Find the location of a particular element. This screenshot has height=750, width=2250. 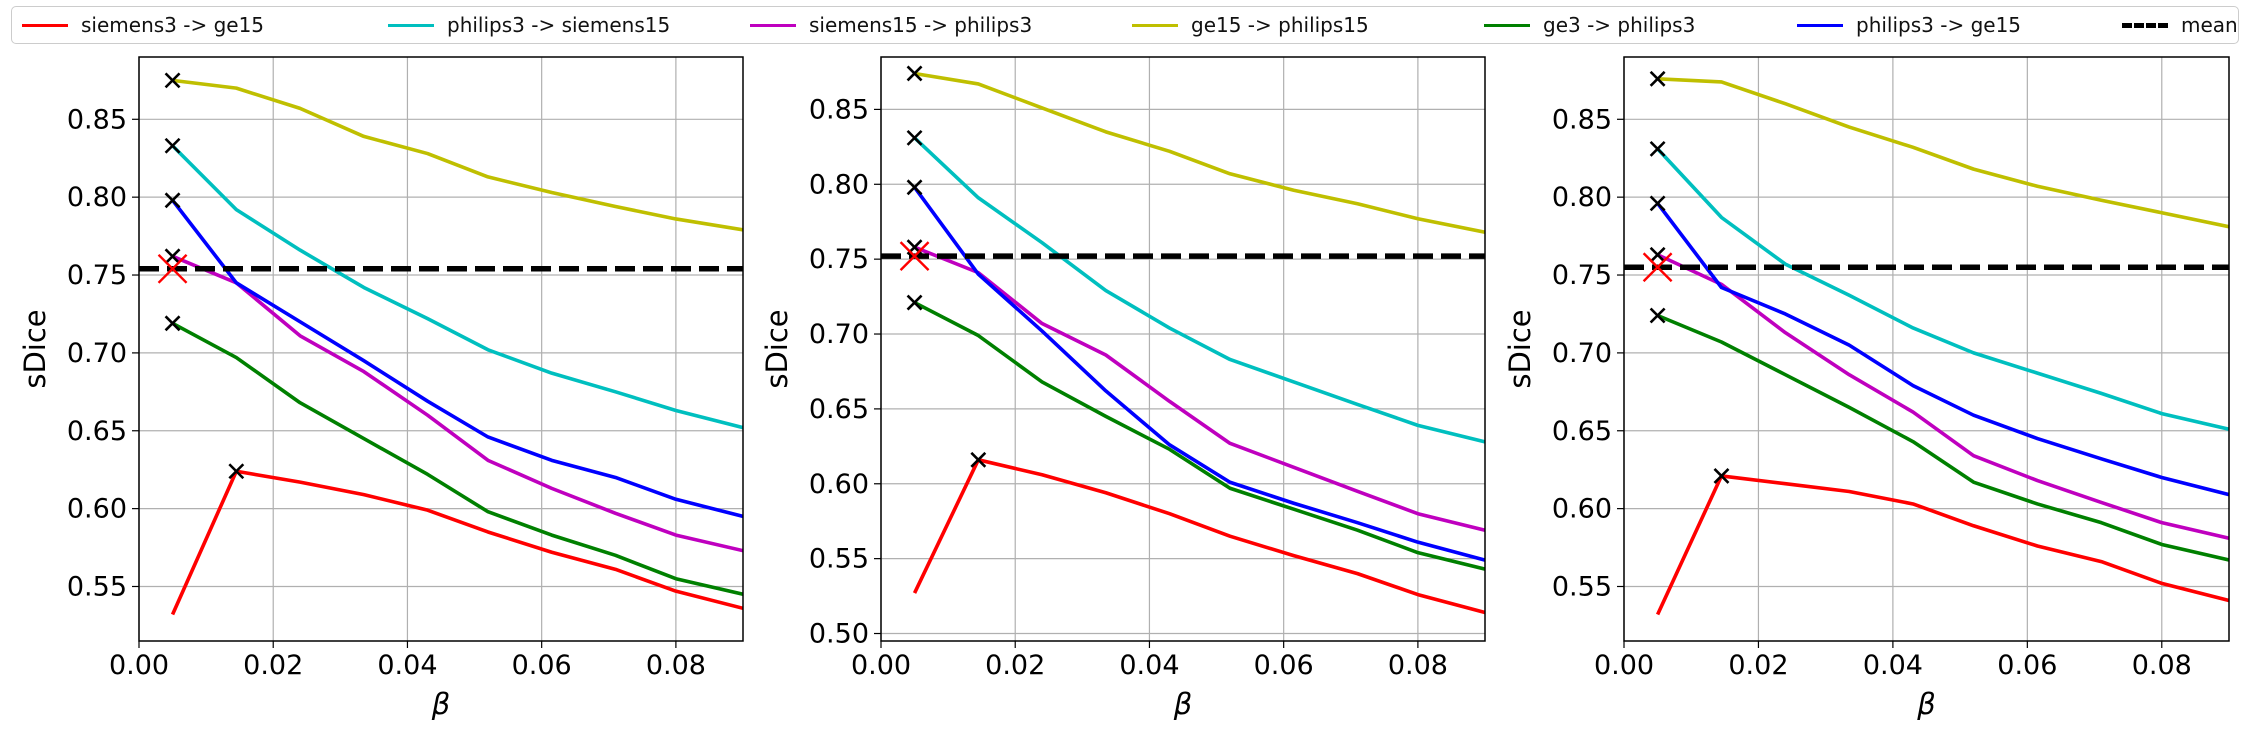

legend-entry: philips3 -> ge15 is located at coordinates (1909, 25).